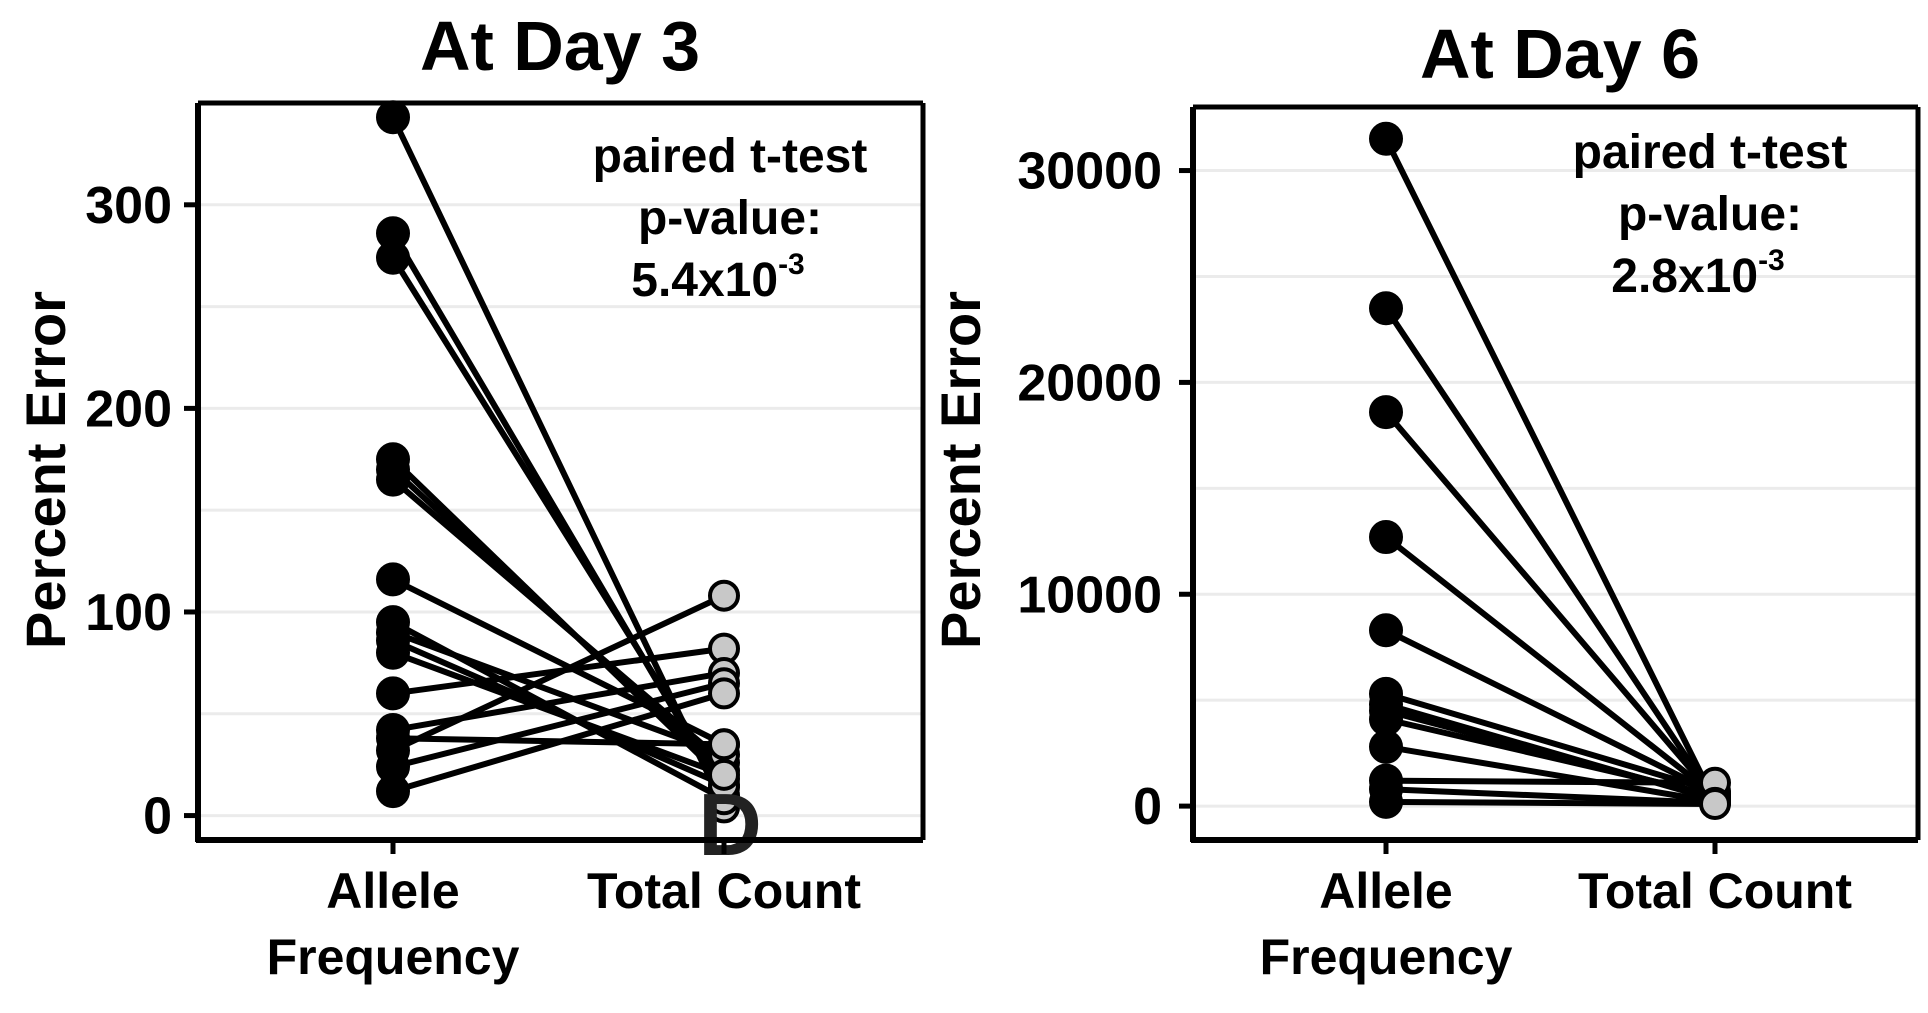 This screenshot has width=1928, height=1013. Describe the element at coordinates (128, 409) in the screenshot. I see `y-tick-label: 200` at that location.